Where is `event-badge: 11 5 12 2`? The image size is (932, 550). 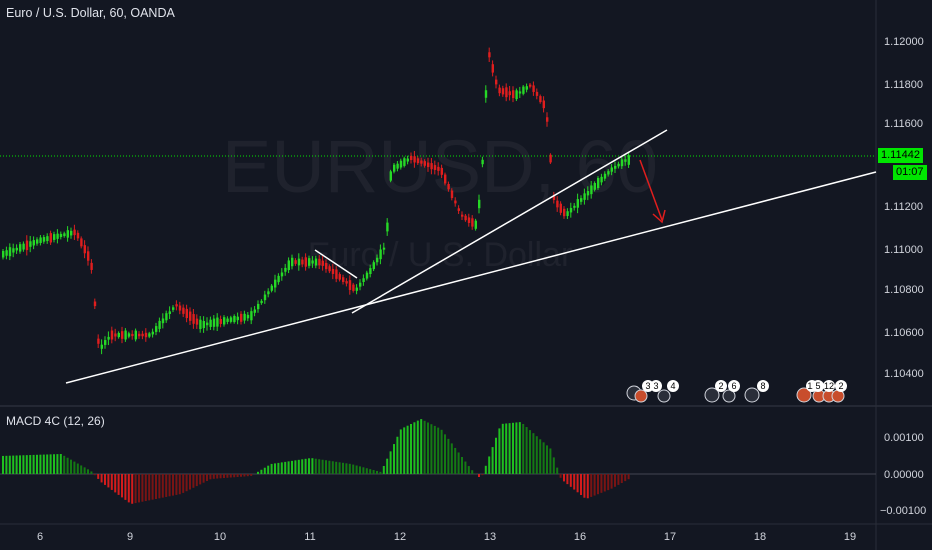
event-badge: 11 5 12 2 is located at coordinates (821, 391).